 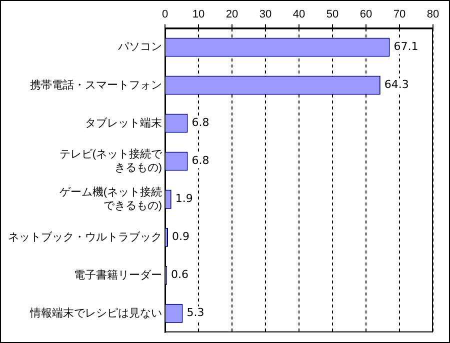 What do you see at coordinates (110, 199) in the screenshot?
I see `y-tick-label: ゲーム機(ネット接続できるもの)` at bounding box center [110, 199].